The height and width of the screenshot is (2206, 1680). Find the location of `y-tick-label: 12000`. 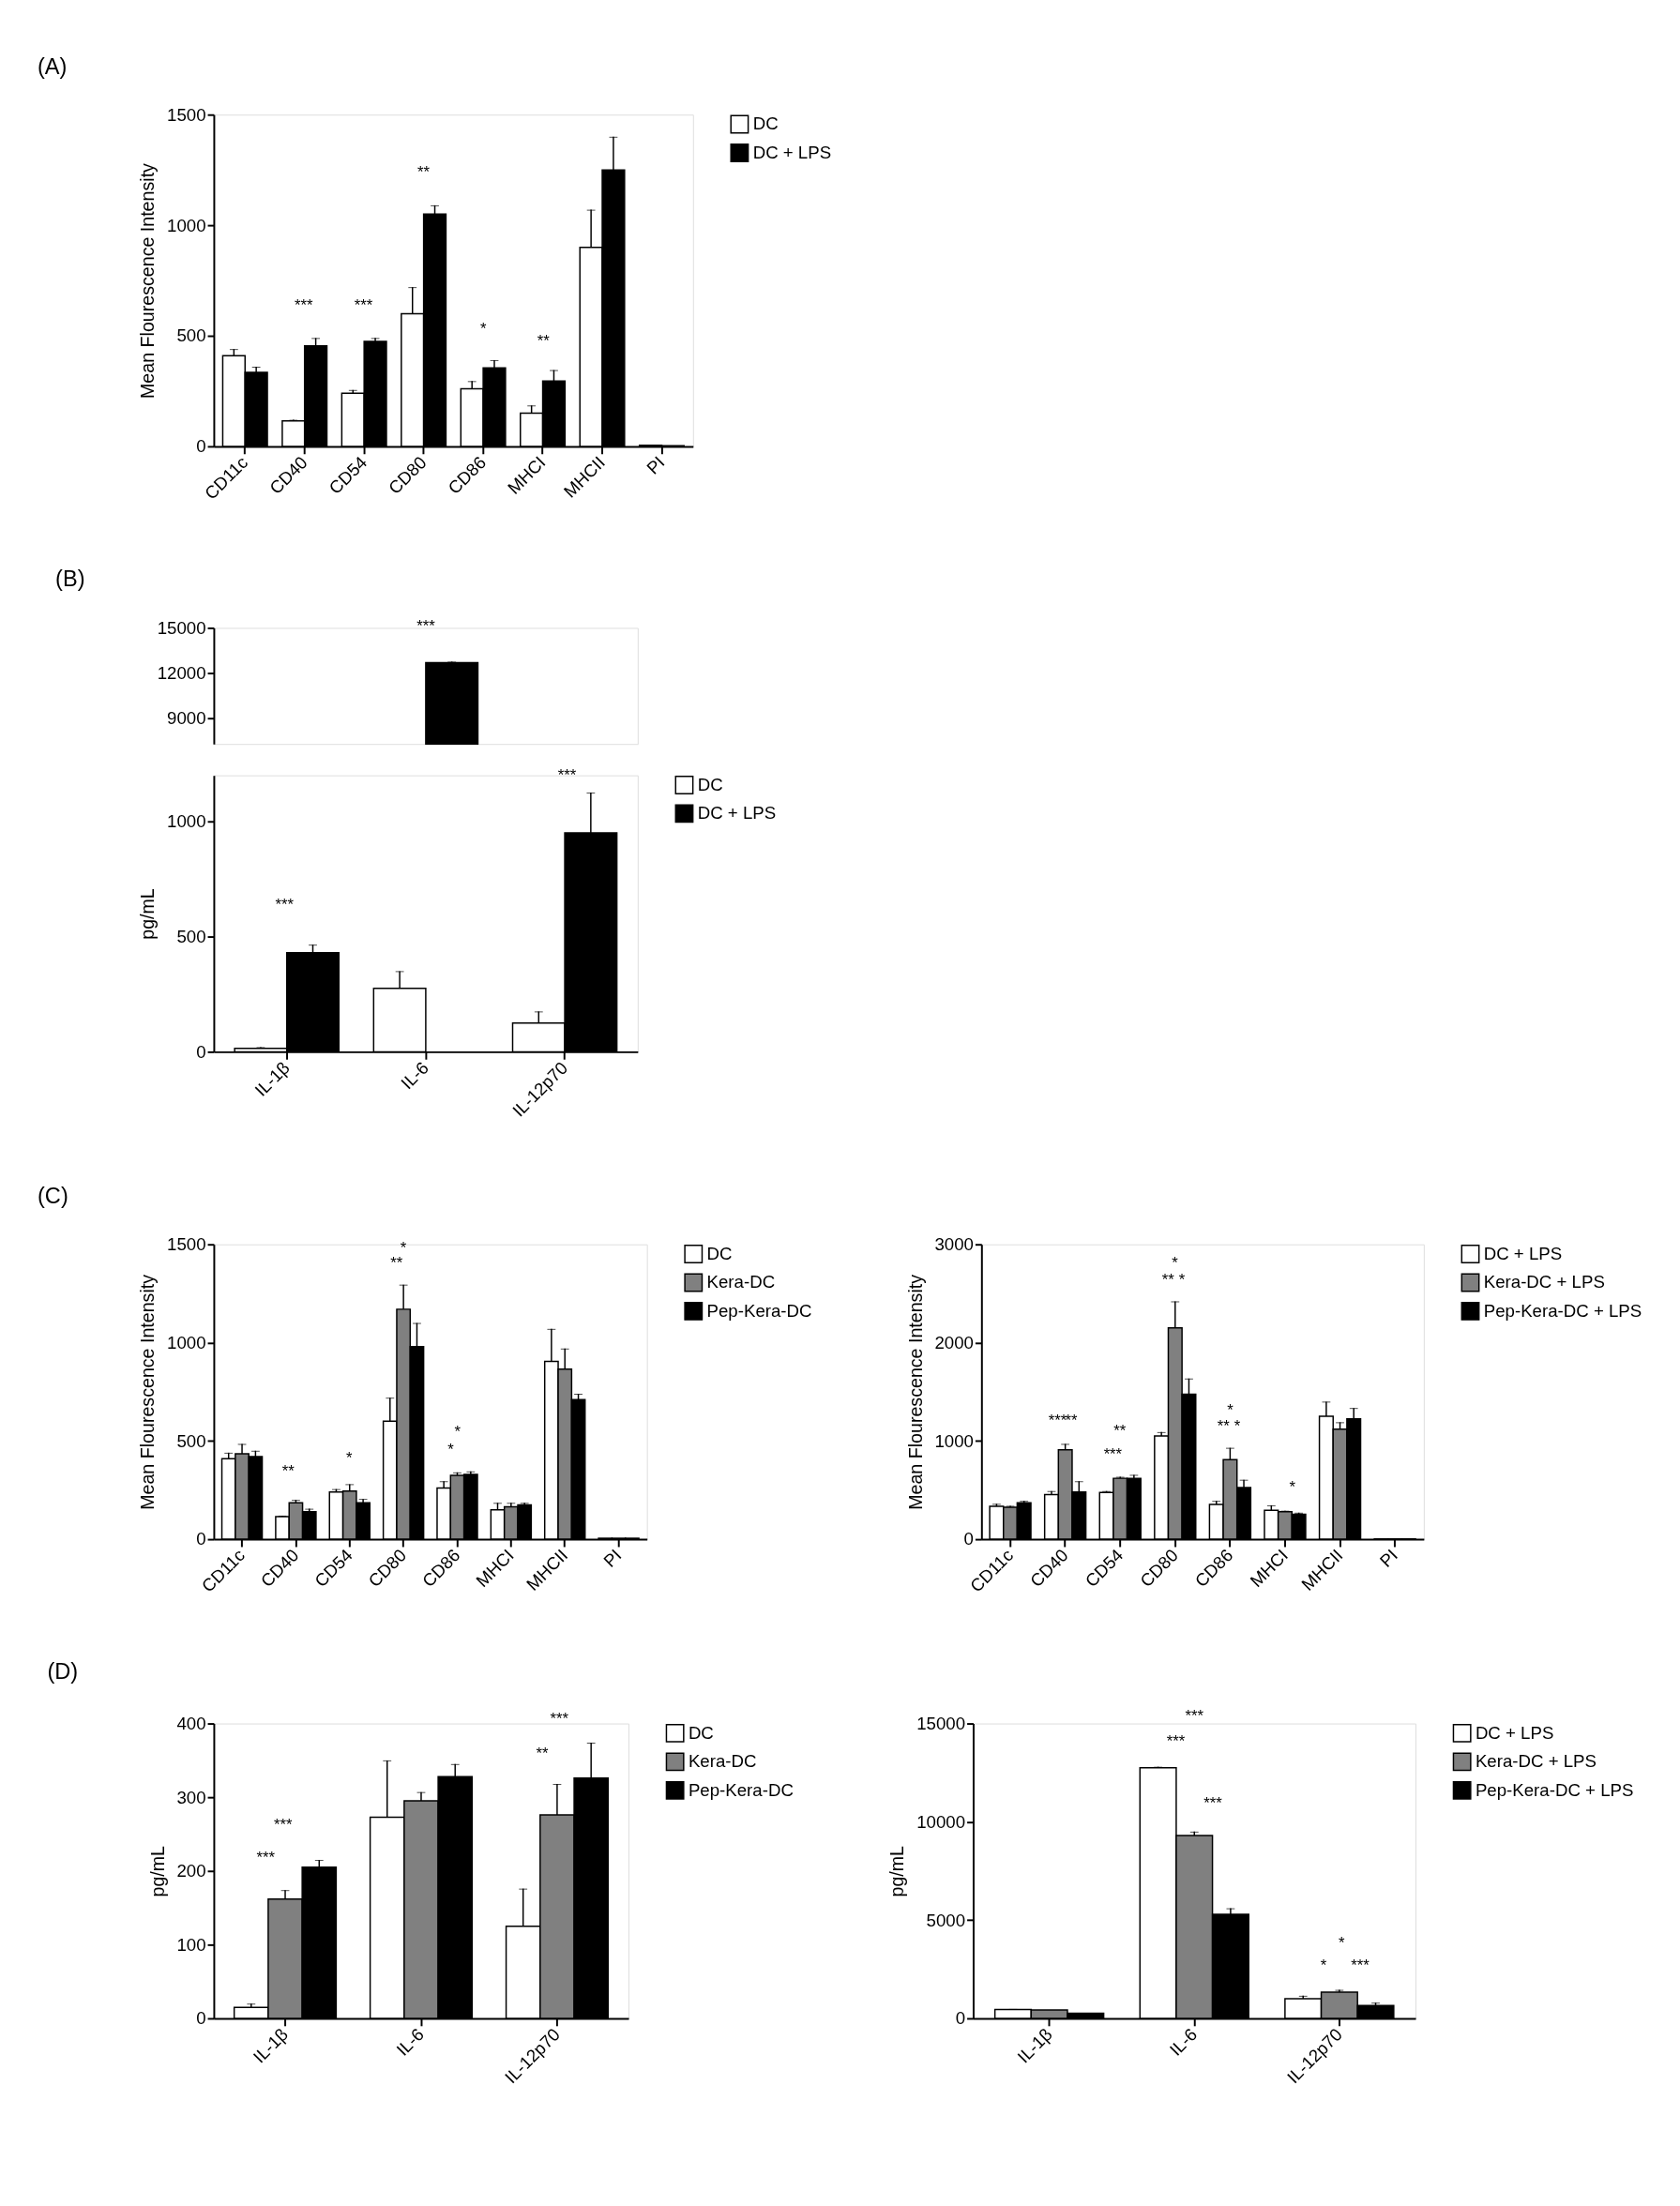

y-tick-label: 12000 is located at coordinates (181, 673).